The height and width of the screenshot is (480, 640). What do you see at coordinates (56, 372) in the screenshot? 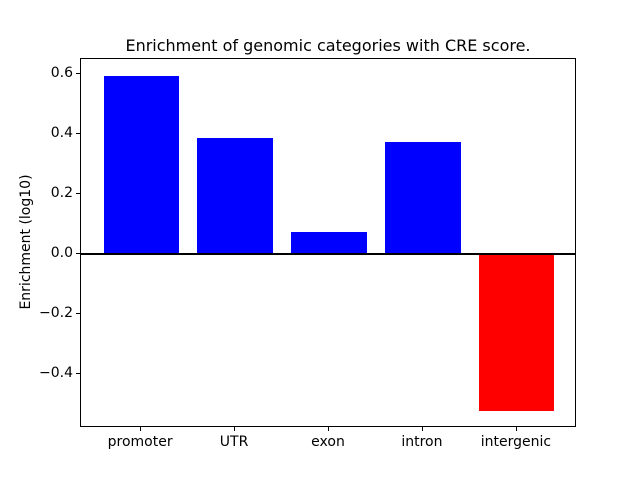
I see `y-tick-label: −0.4` at bounding box center [56, 372].